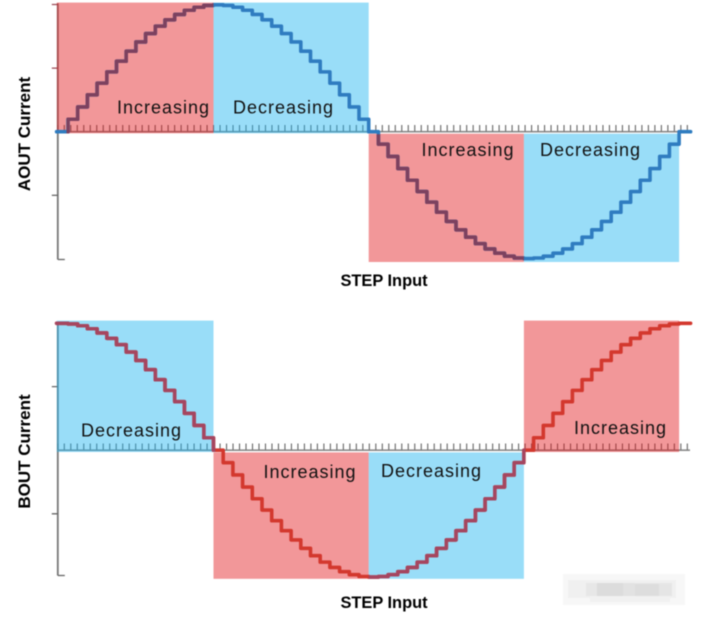 This screenshot has height=628, width=712. I want to click on svg-text: BOUT Current, so click(24, 451).